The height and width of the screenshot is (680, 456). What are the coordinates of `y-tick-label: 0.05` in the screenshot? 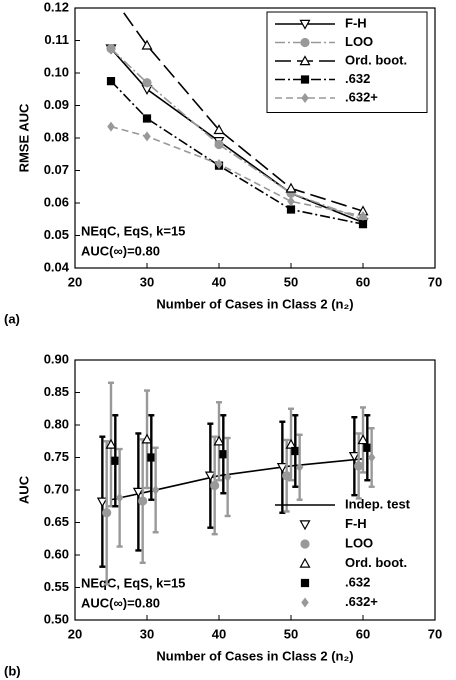 It's located at (56, 234).